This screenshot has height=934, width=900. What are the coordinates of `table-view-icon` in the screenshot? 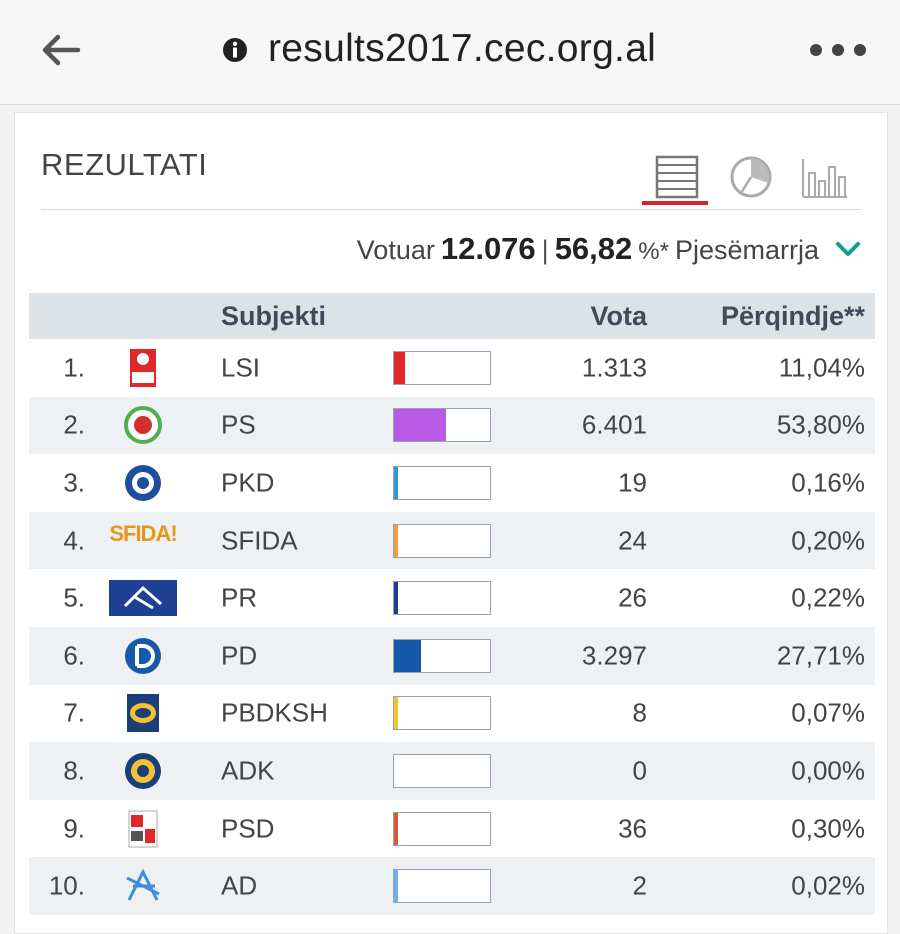 It's located at (677, 177).